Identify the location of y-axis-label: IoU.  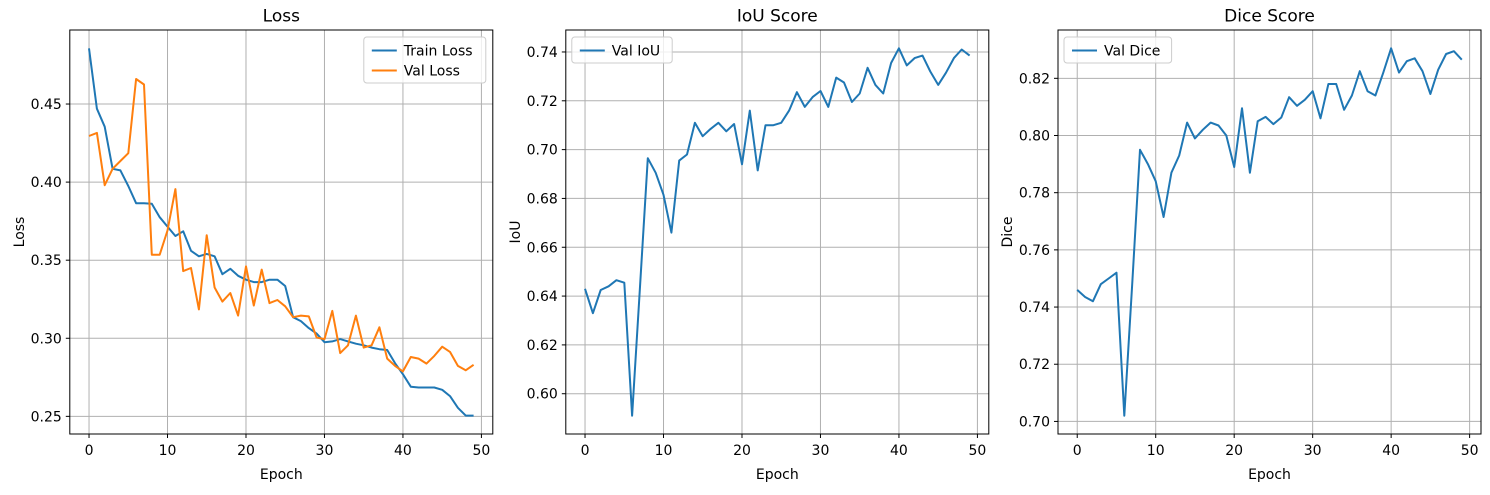
(516, 232).